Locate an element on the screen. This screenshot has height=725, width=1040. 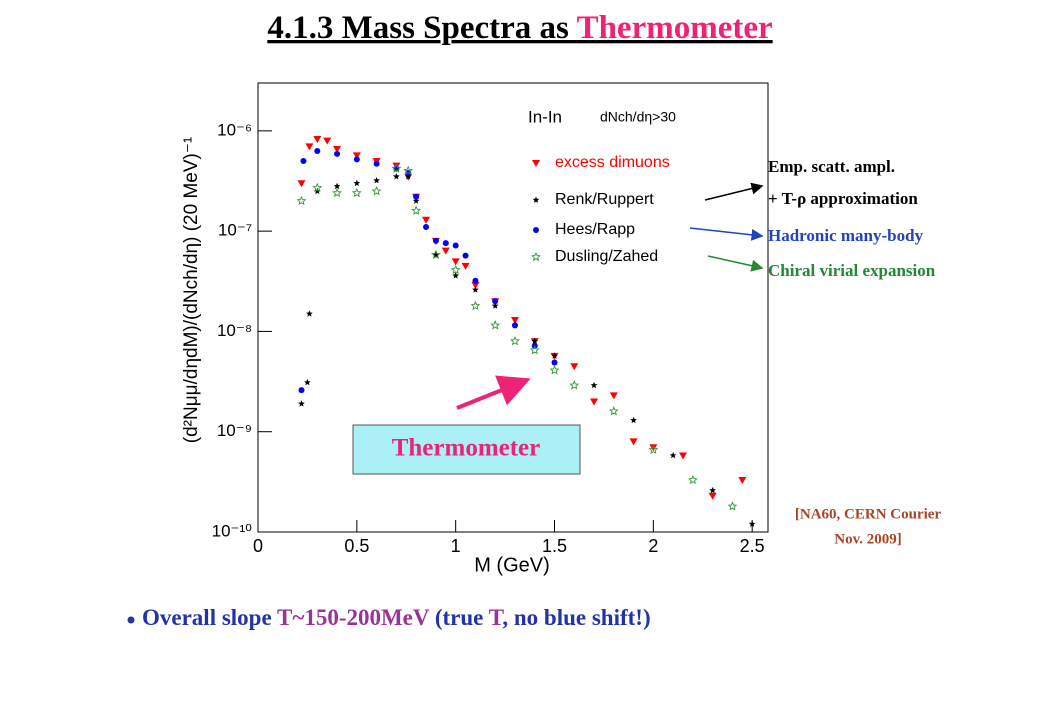
y-tick-label: 10⁻⁸ is located at coordinates (234, 330).